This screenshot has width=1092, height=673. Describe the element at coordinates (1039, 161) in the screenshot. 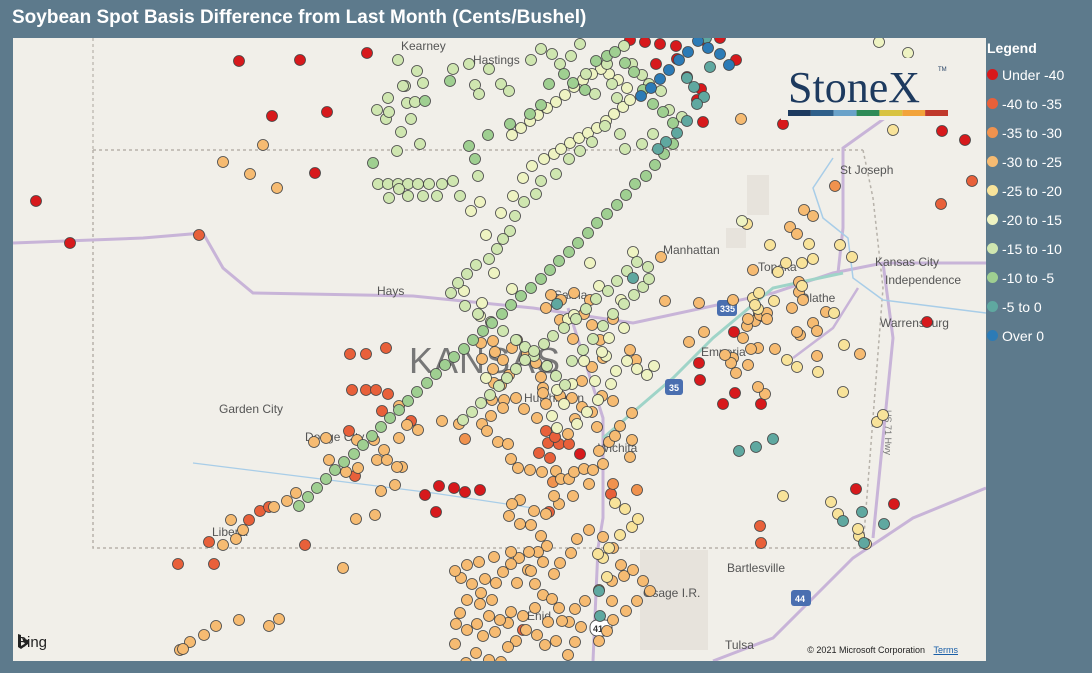

I see `legend-item: -30 to -25` at that location.